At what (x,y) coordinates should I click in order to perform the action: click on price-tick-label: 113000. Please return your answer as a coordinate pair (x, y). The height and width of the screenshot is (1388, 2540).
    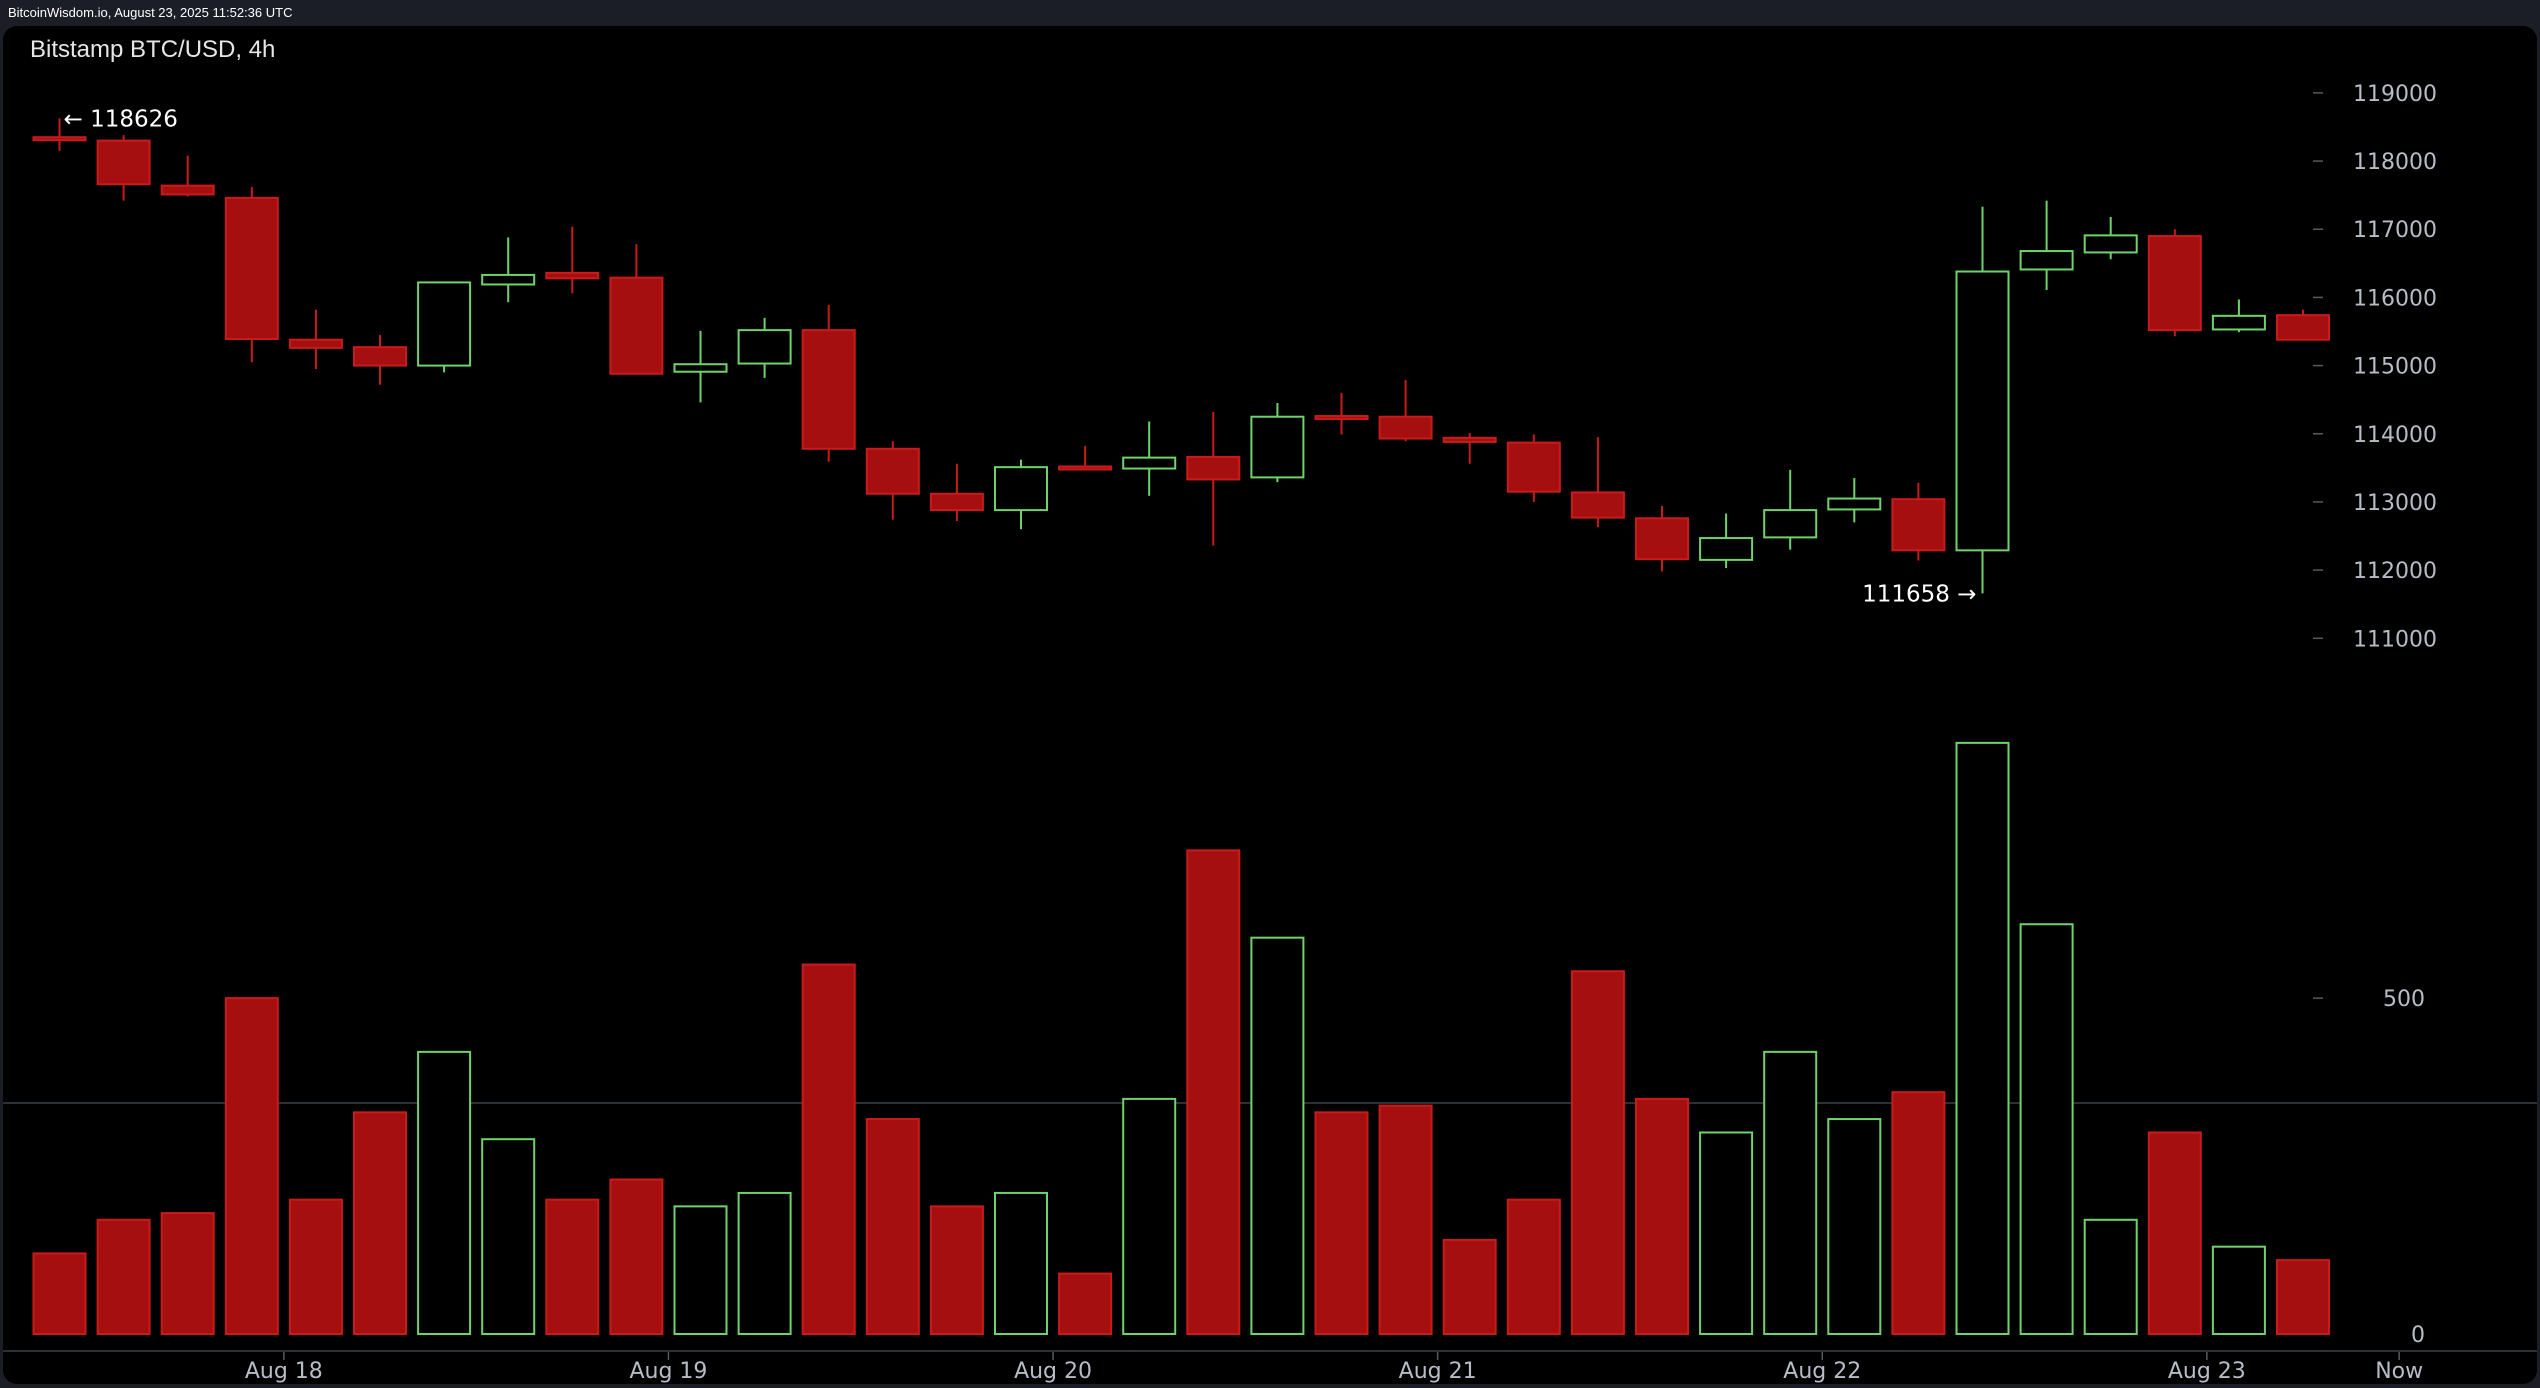
    Looking at the image, I should click on (2395, 503).